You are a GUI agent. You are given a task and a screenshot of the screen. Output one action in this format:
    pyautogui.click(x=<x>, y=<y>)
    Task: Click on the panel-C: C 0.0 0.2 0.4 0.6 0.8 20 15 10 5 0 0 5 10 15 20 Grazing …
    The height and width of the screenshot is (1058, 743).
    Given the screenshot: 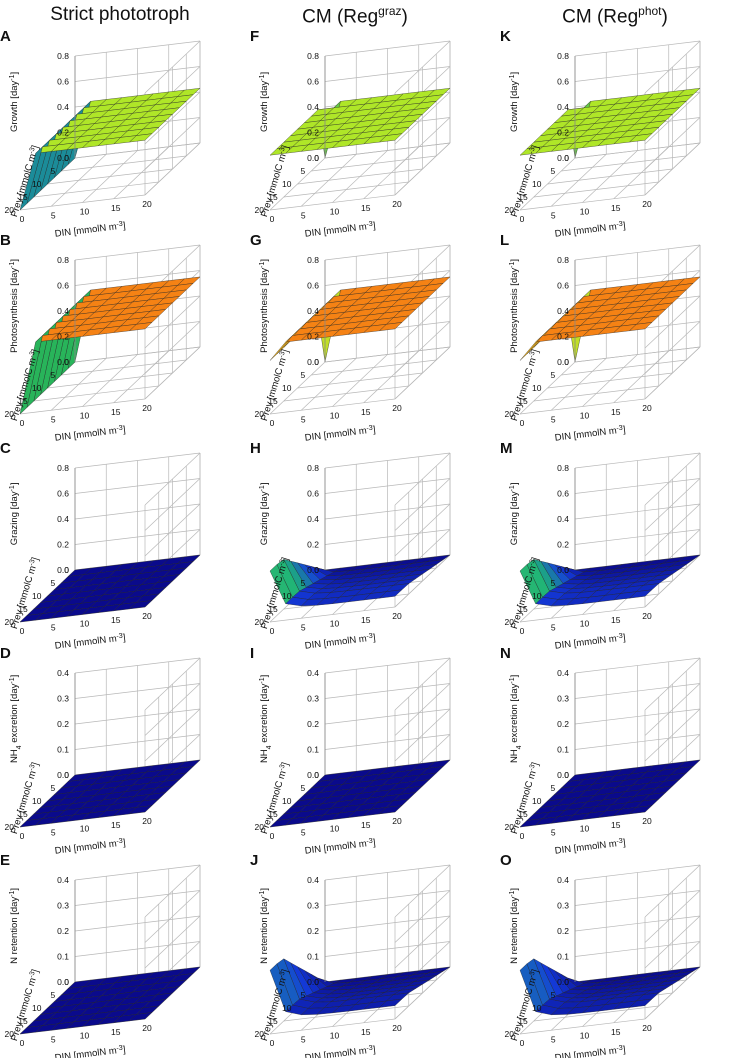 What is the action you would take?
    pyautogui.click(x=122, y=546)
    